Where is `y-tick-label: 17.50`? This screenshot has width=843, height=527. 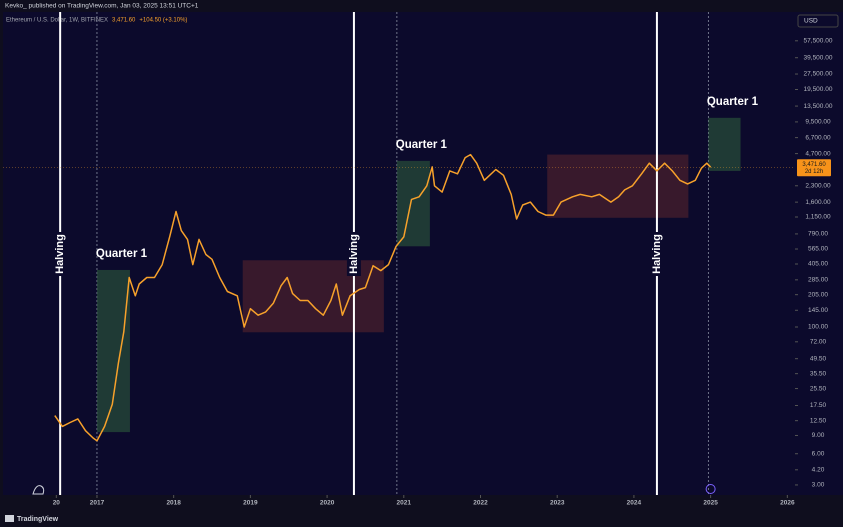 y-tick-label: 17.50 is located at coordinates (818, 405).